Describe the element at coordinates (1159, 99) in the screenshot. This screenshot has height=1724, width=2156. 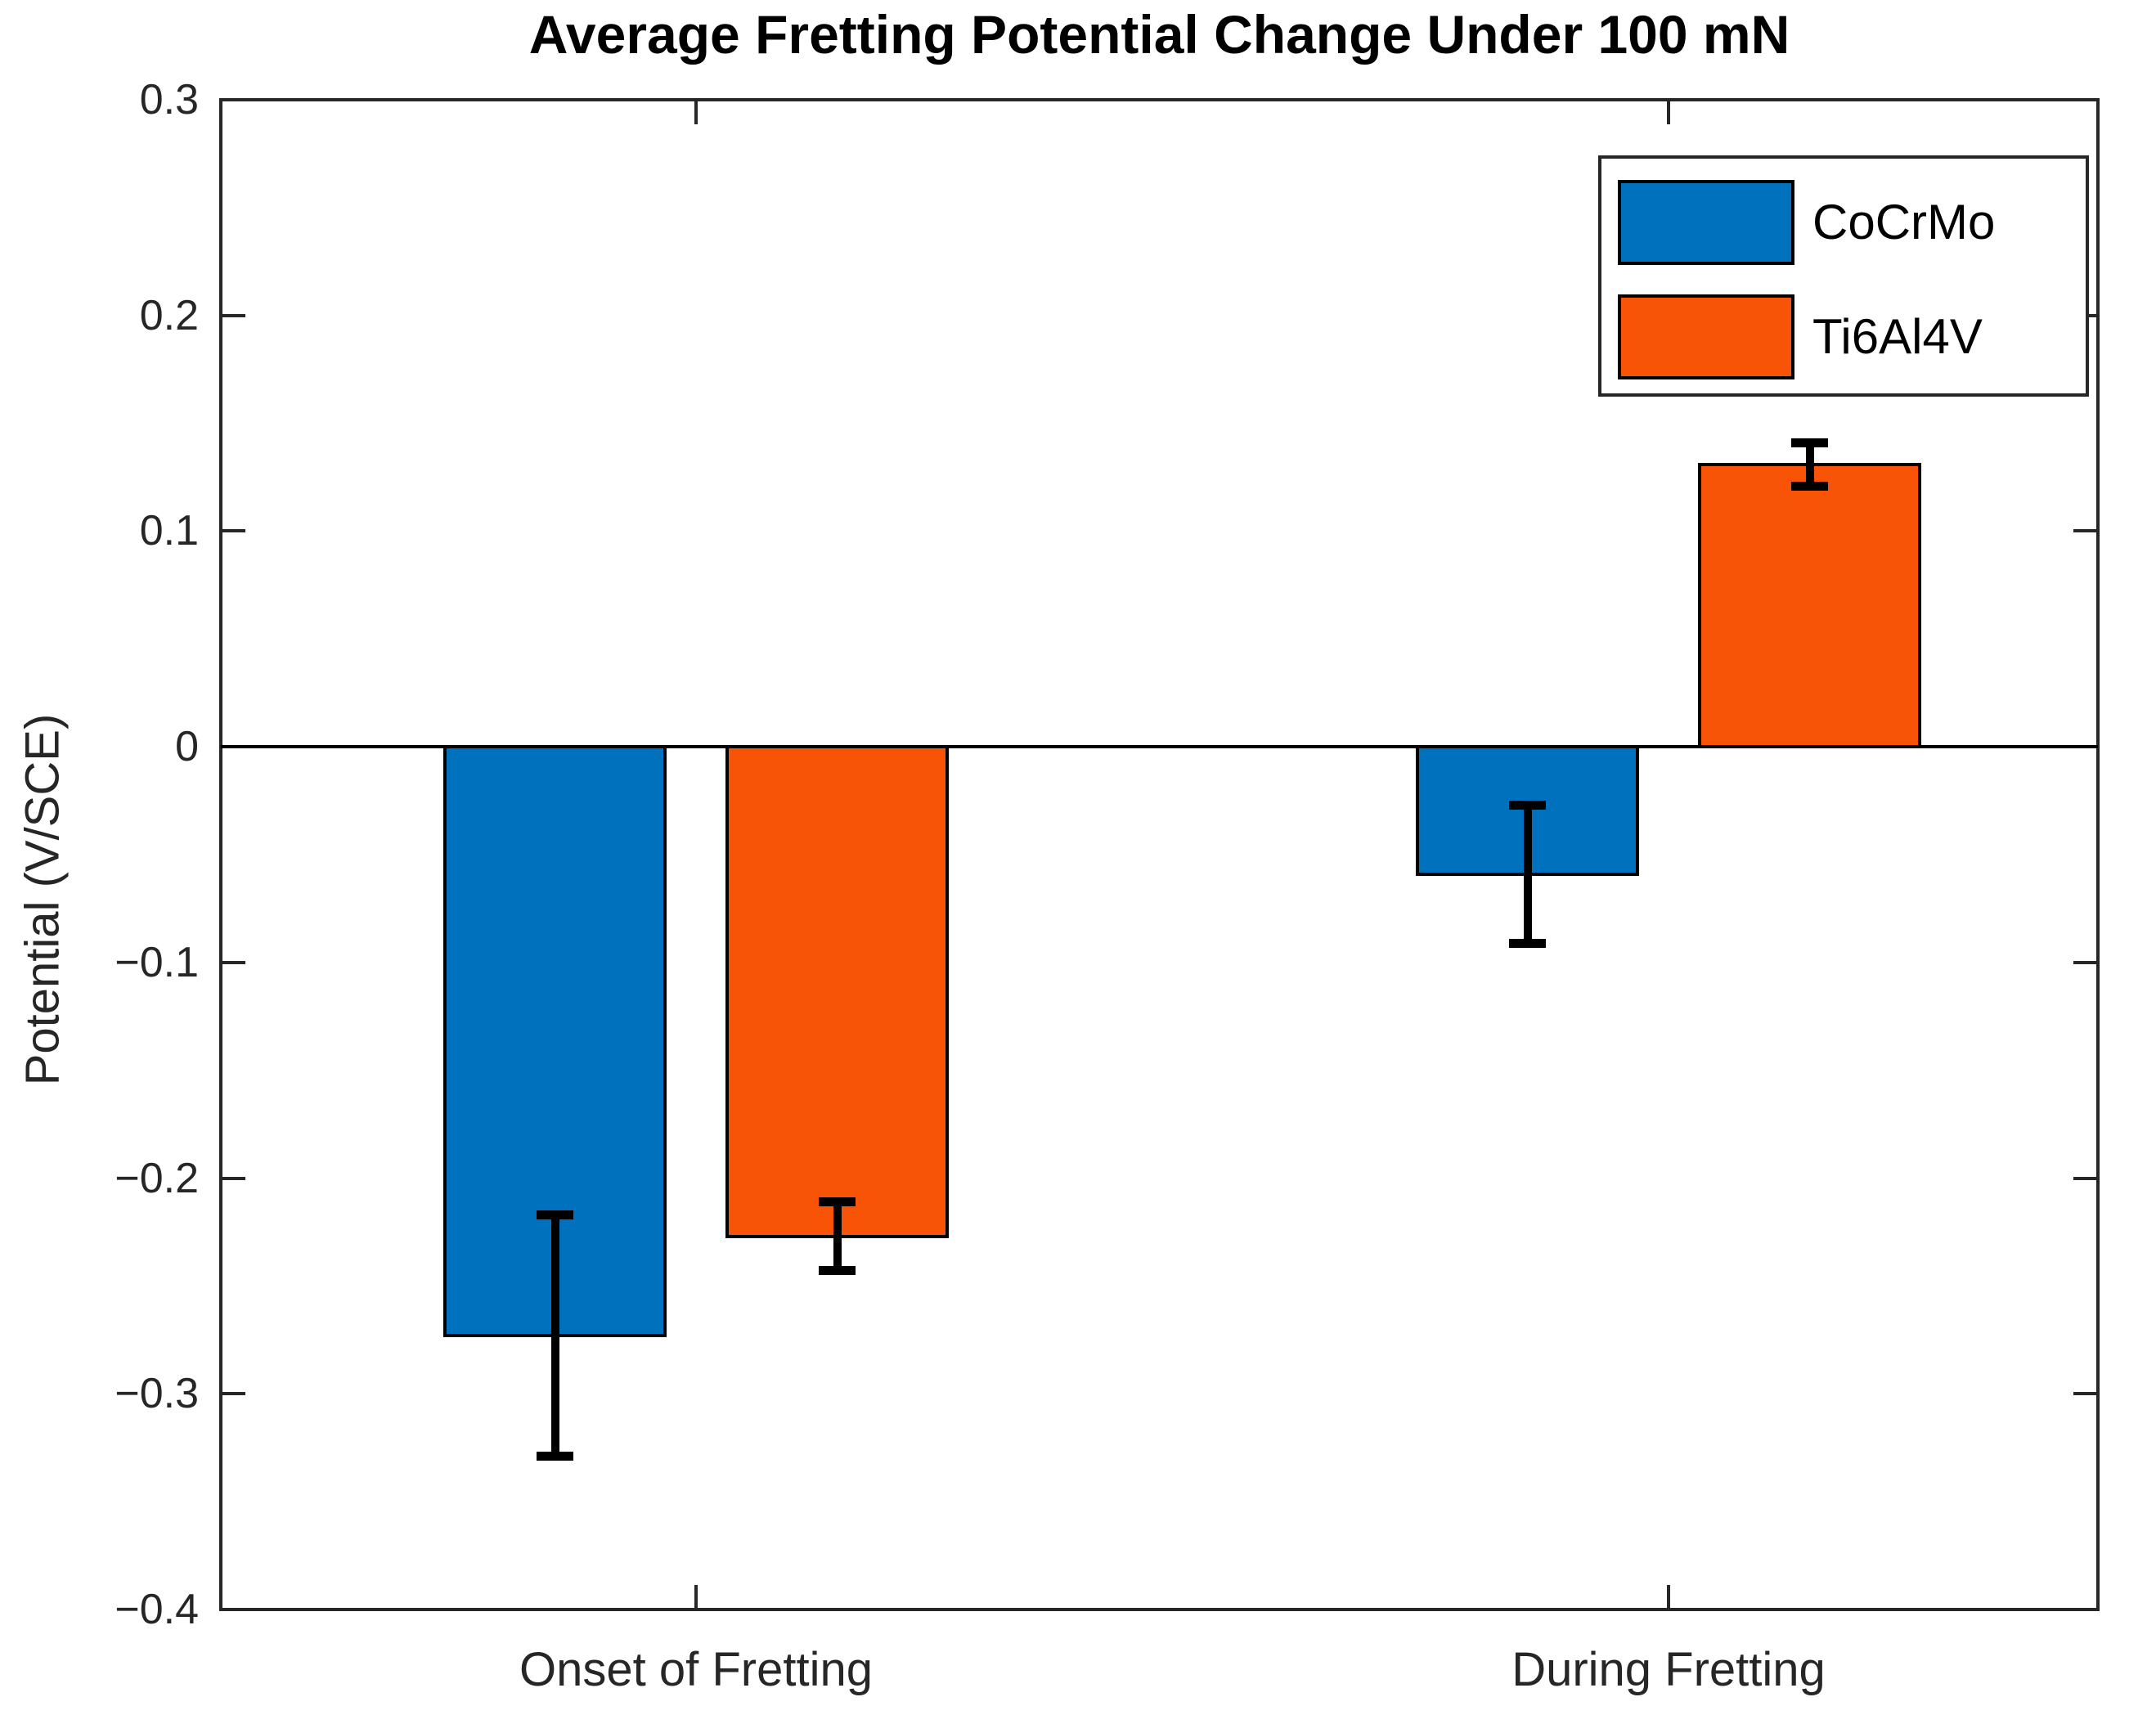
I see `plot-border-top` at that location.